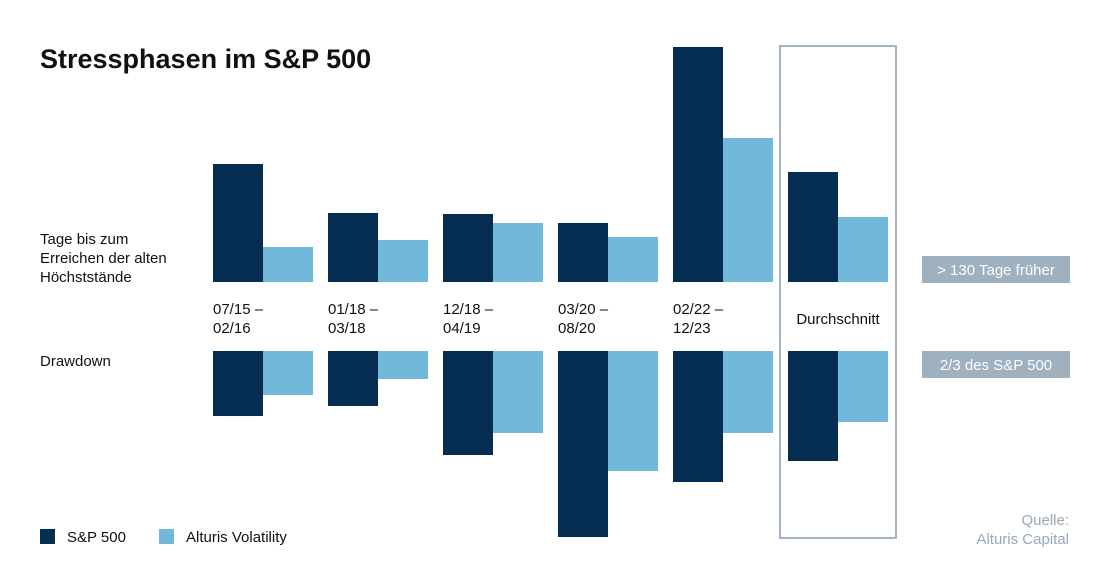 The height and width of the screenshot is (585, 1110). I want to click on legend-label-alturis-volatility: Alturis Volatility, so click(236, 537).